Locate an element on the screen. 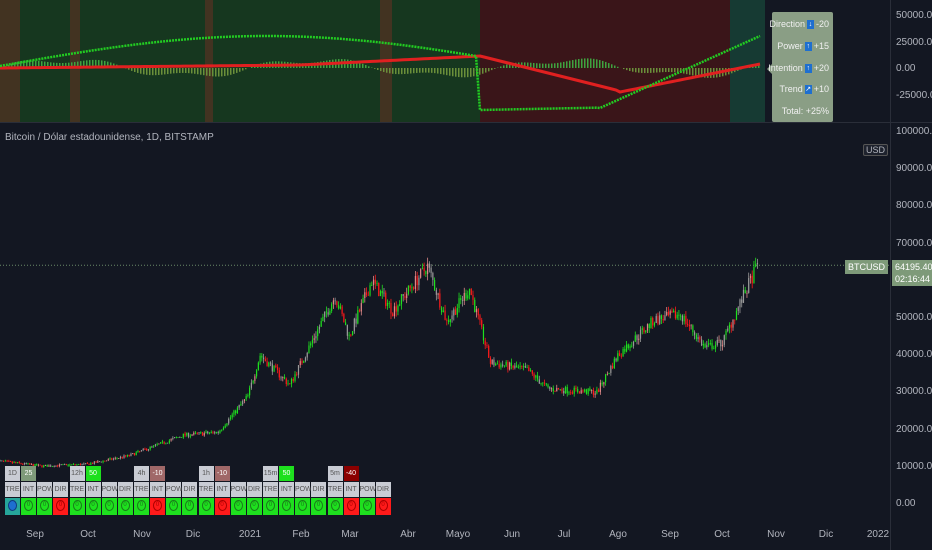  price-axis-label: 100000.00 is located at coordinates (914, 131).